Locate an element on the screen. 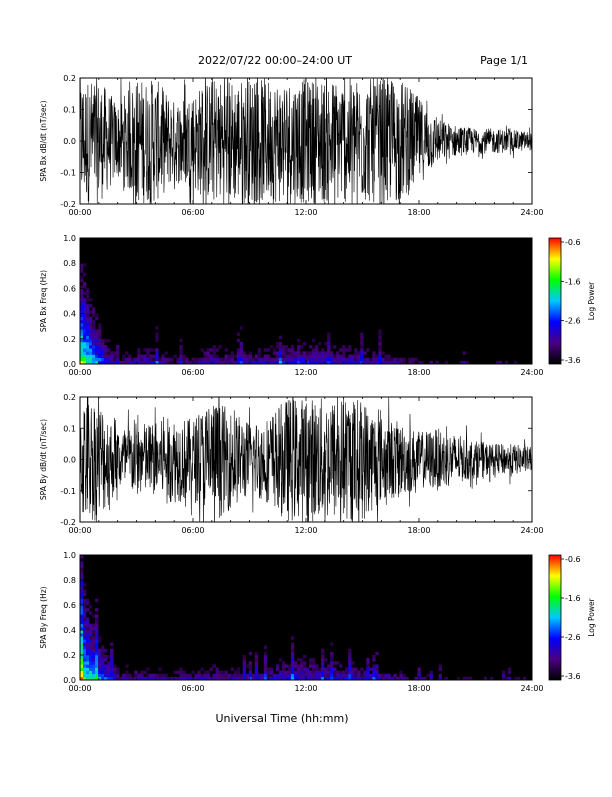 The height and width of the screenshot is (797, 612). spectrogram-cells is located at coordinates (306, 301).